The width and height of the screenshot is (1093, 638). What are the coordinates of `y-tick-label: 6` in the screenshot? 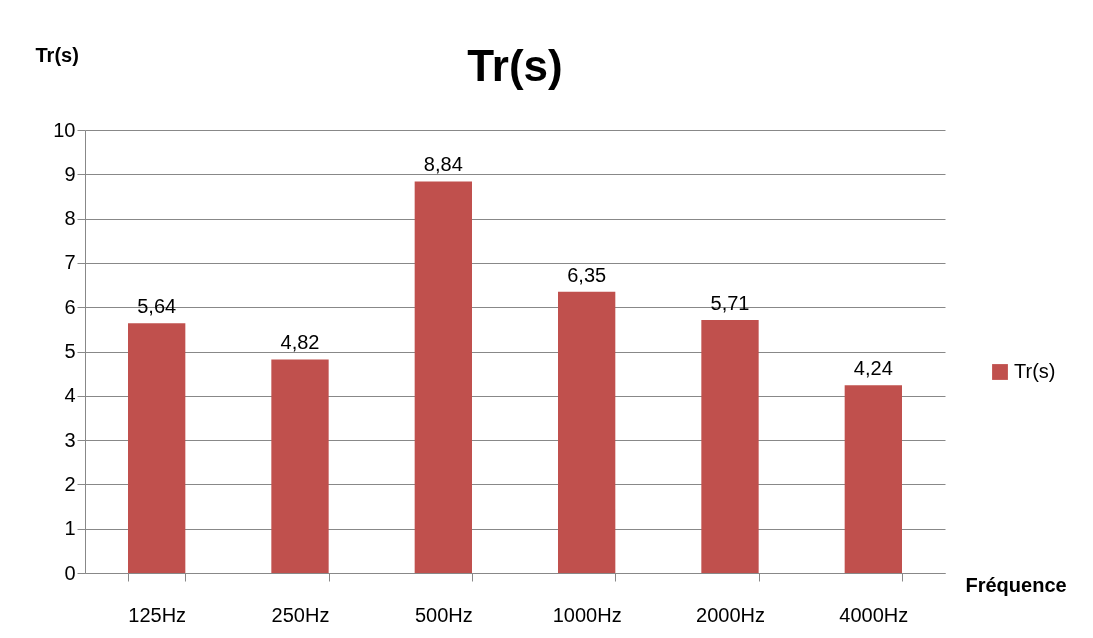 It's located at (70, 306).